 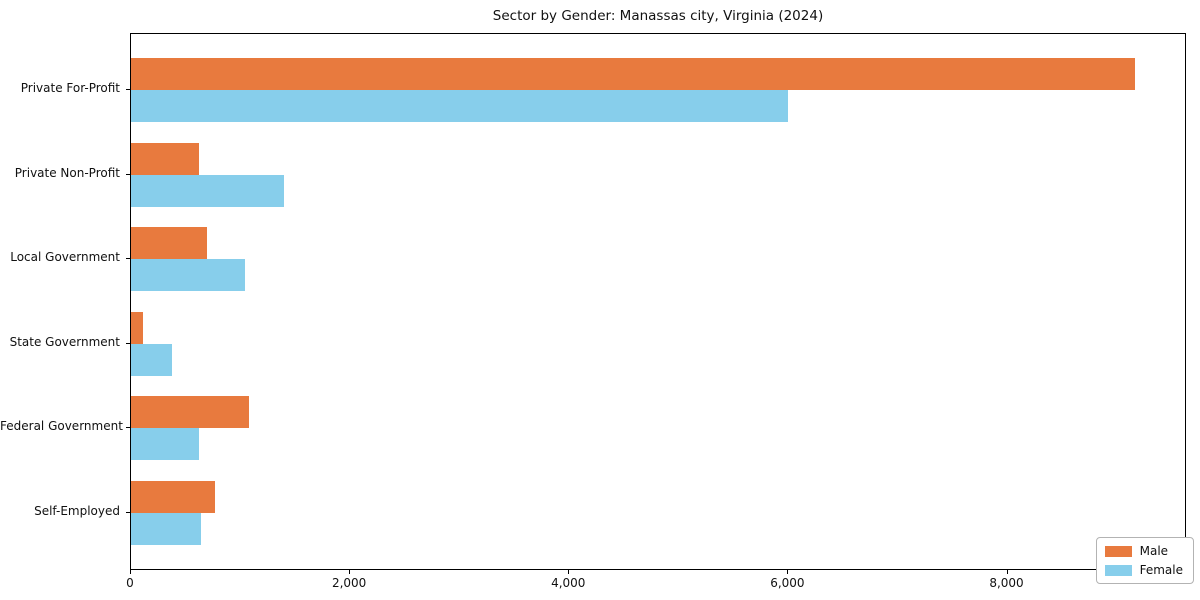 What do you see at coordinates (61, 426) in the screenshot?
I see `y-axis-label-4: Federal Government` at bounding box center [61, 426].